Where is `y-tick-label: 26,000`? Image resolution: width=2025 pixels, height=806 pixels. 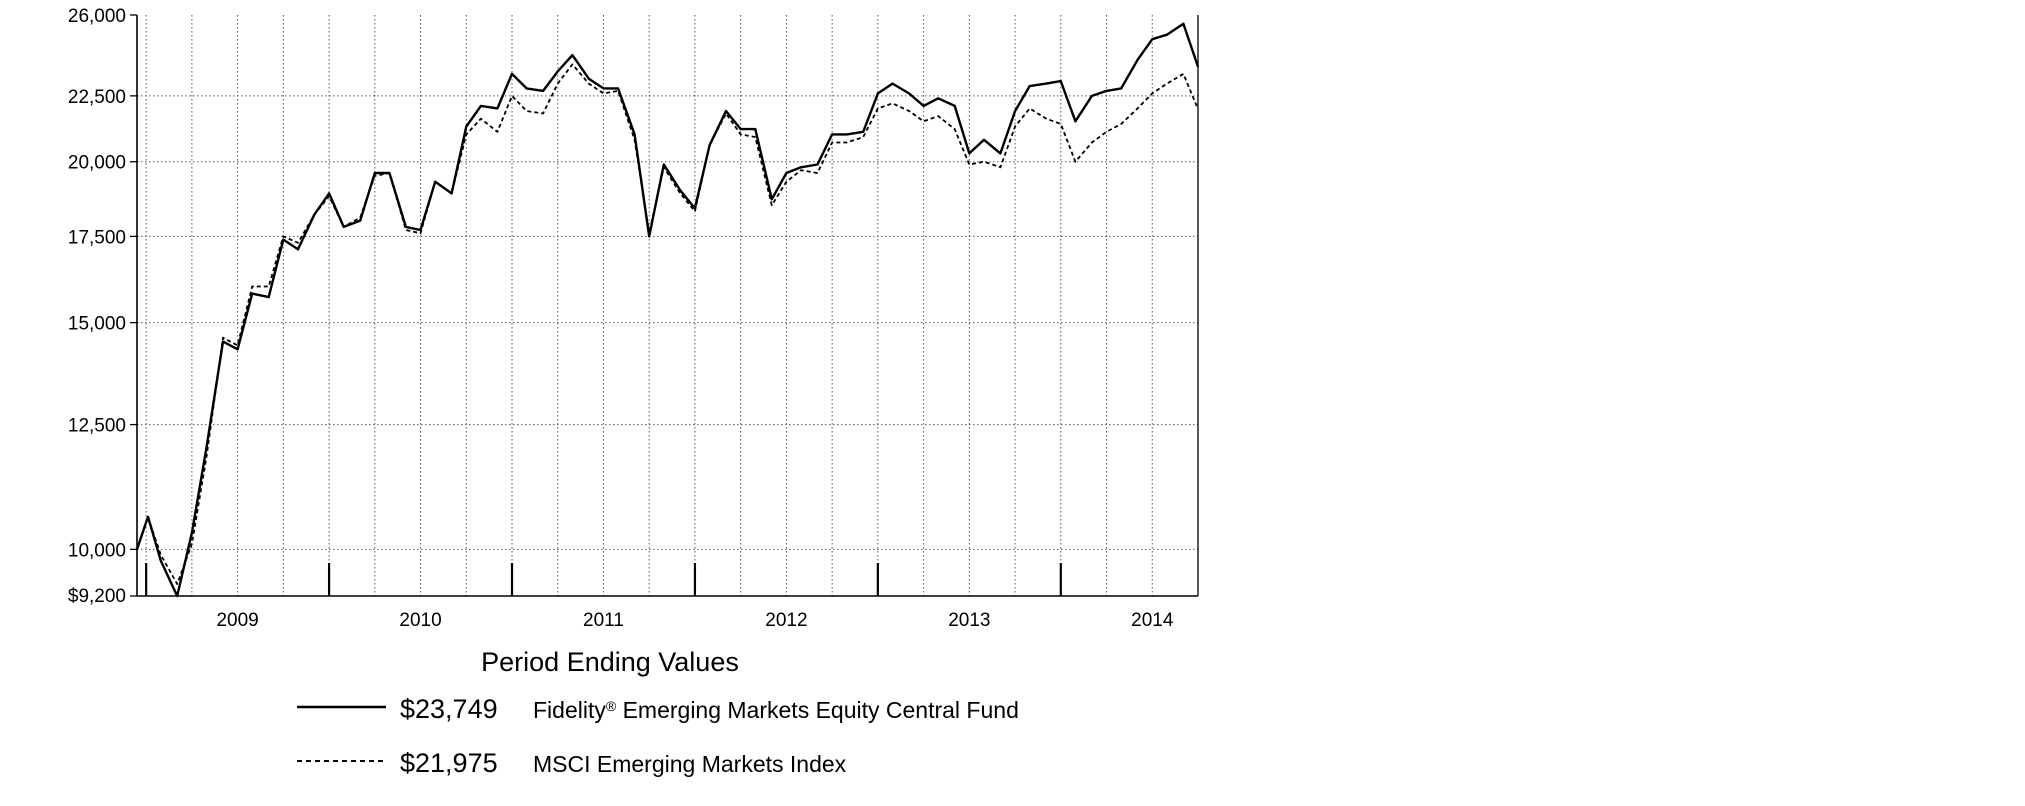 y-tick-label: 26,000 is located at coordinates (97, 16).